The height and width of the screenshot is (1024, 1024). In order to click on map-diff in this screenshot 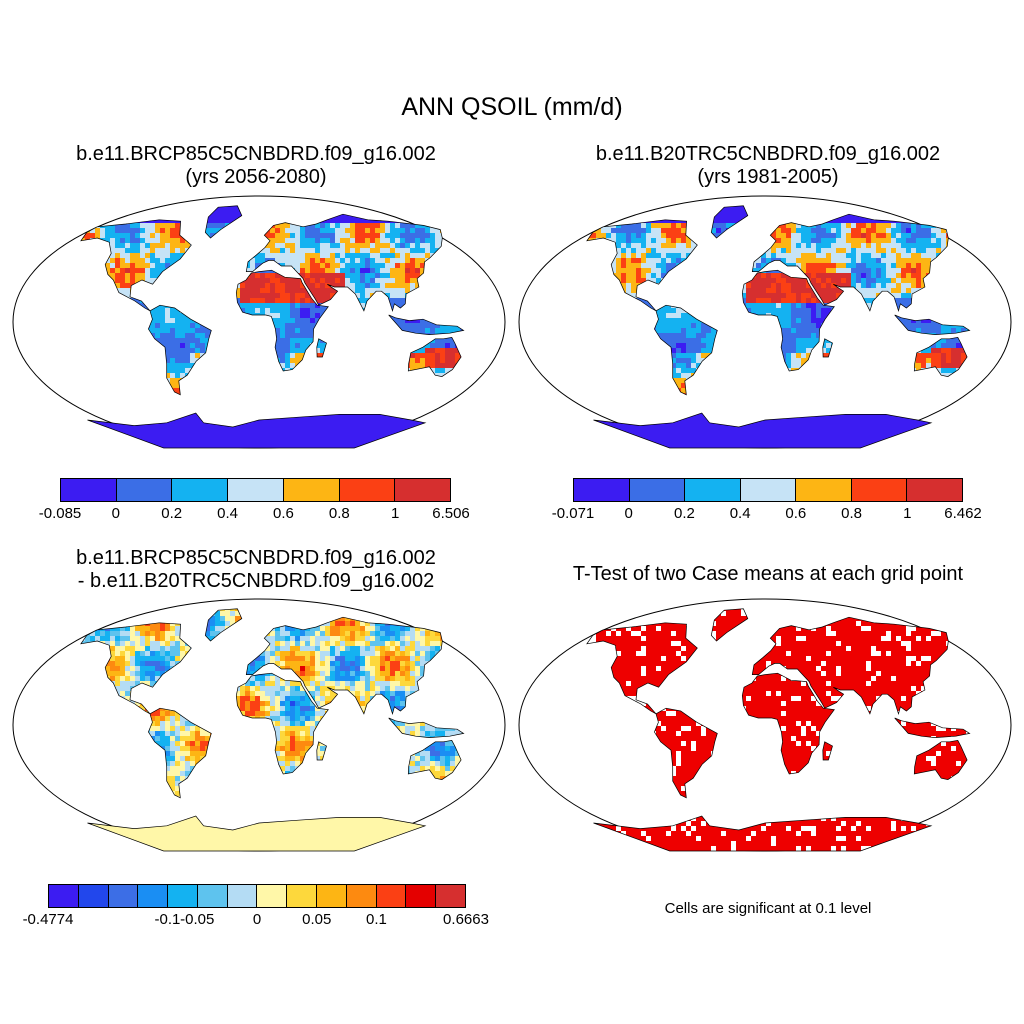, I will do `click(259, 725)`.